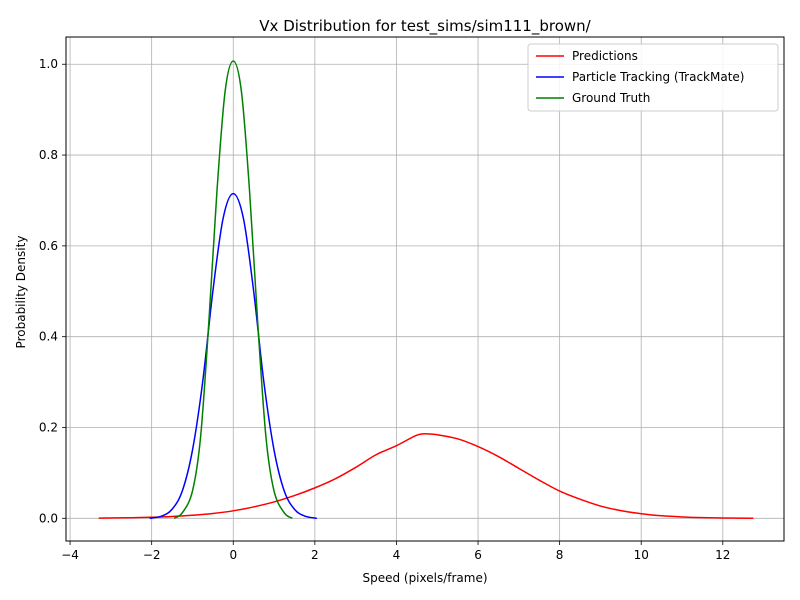  I want to click on legend-label: Ground Truth, so click(611, 98).